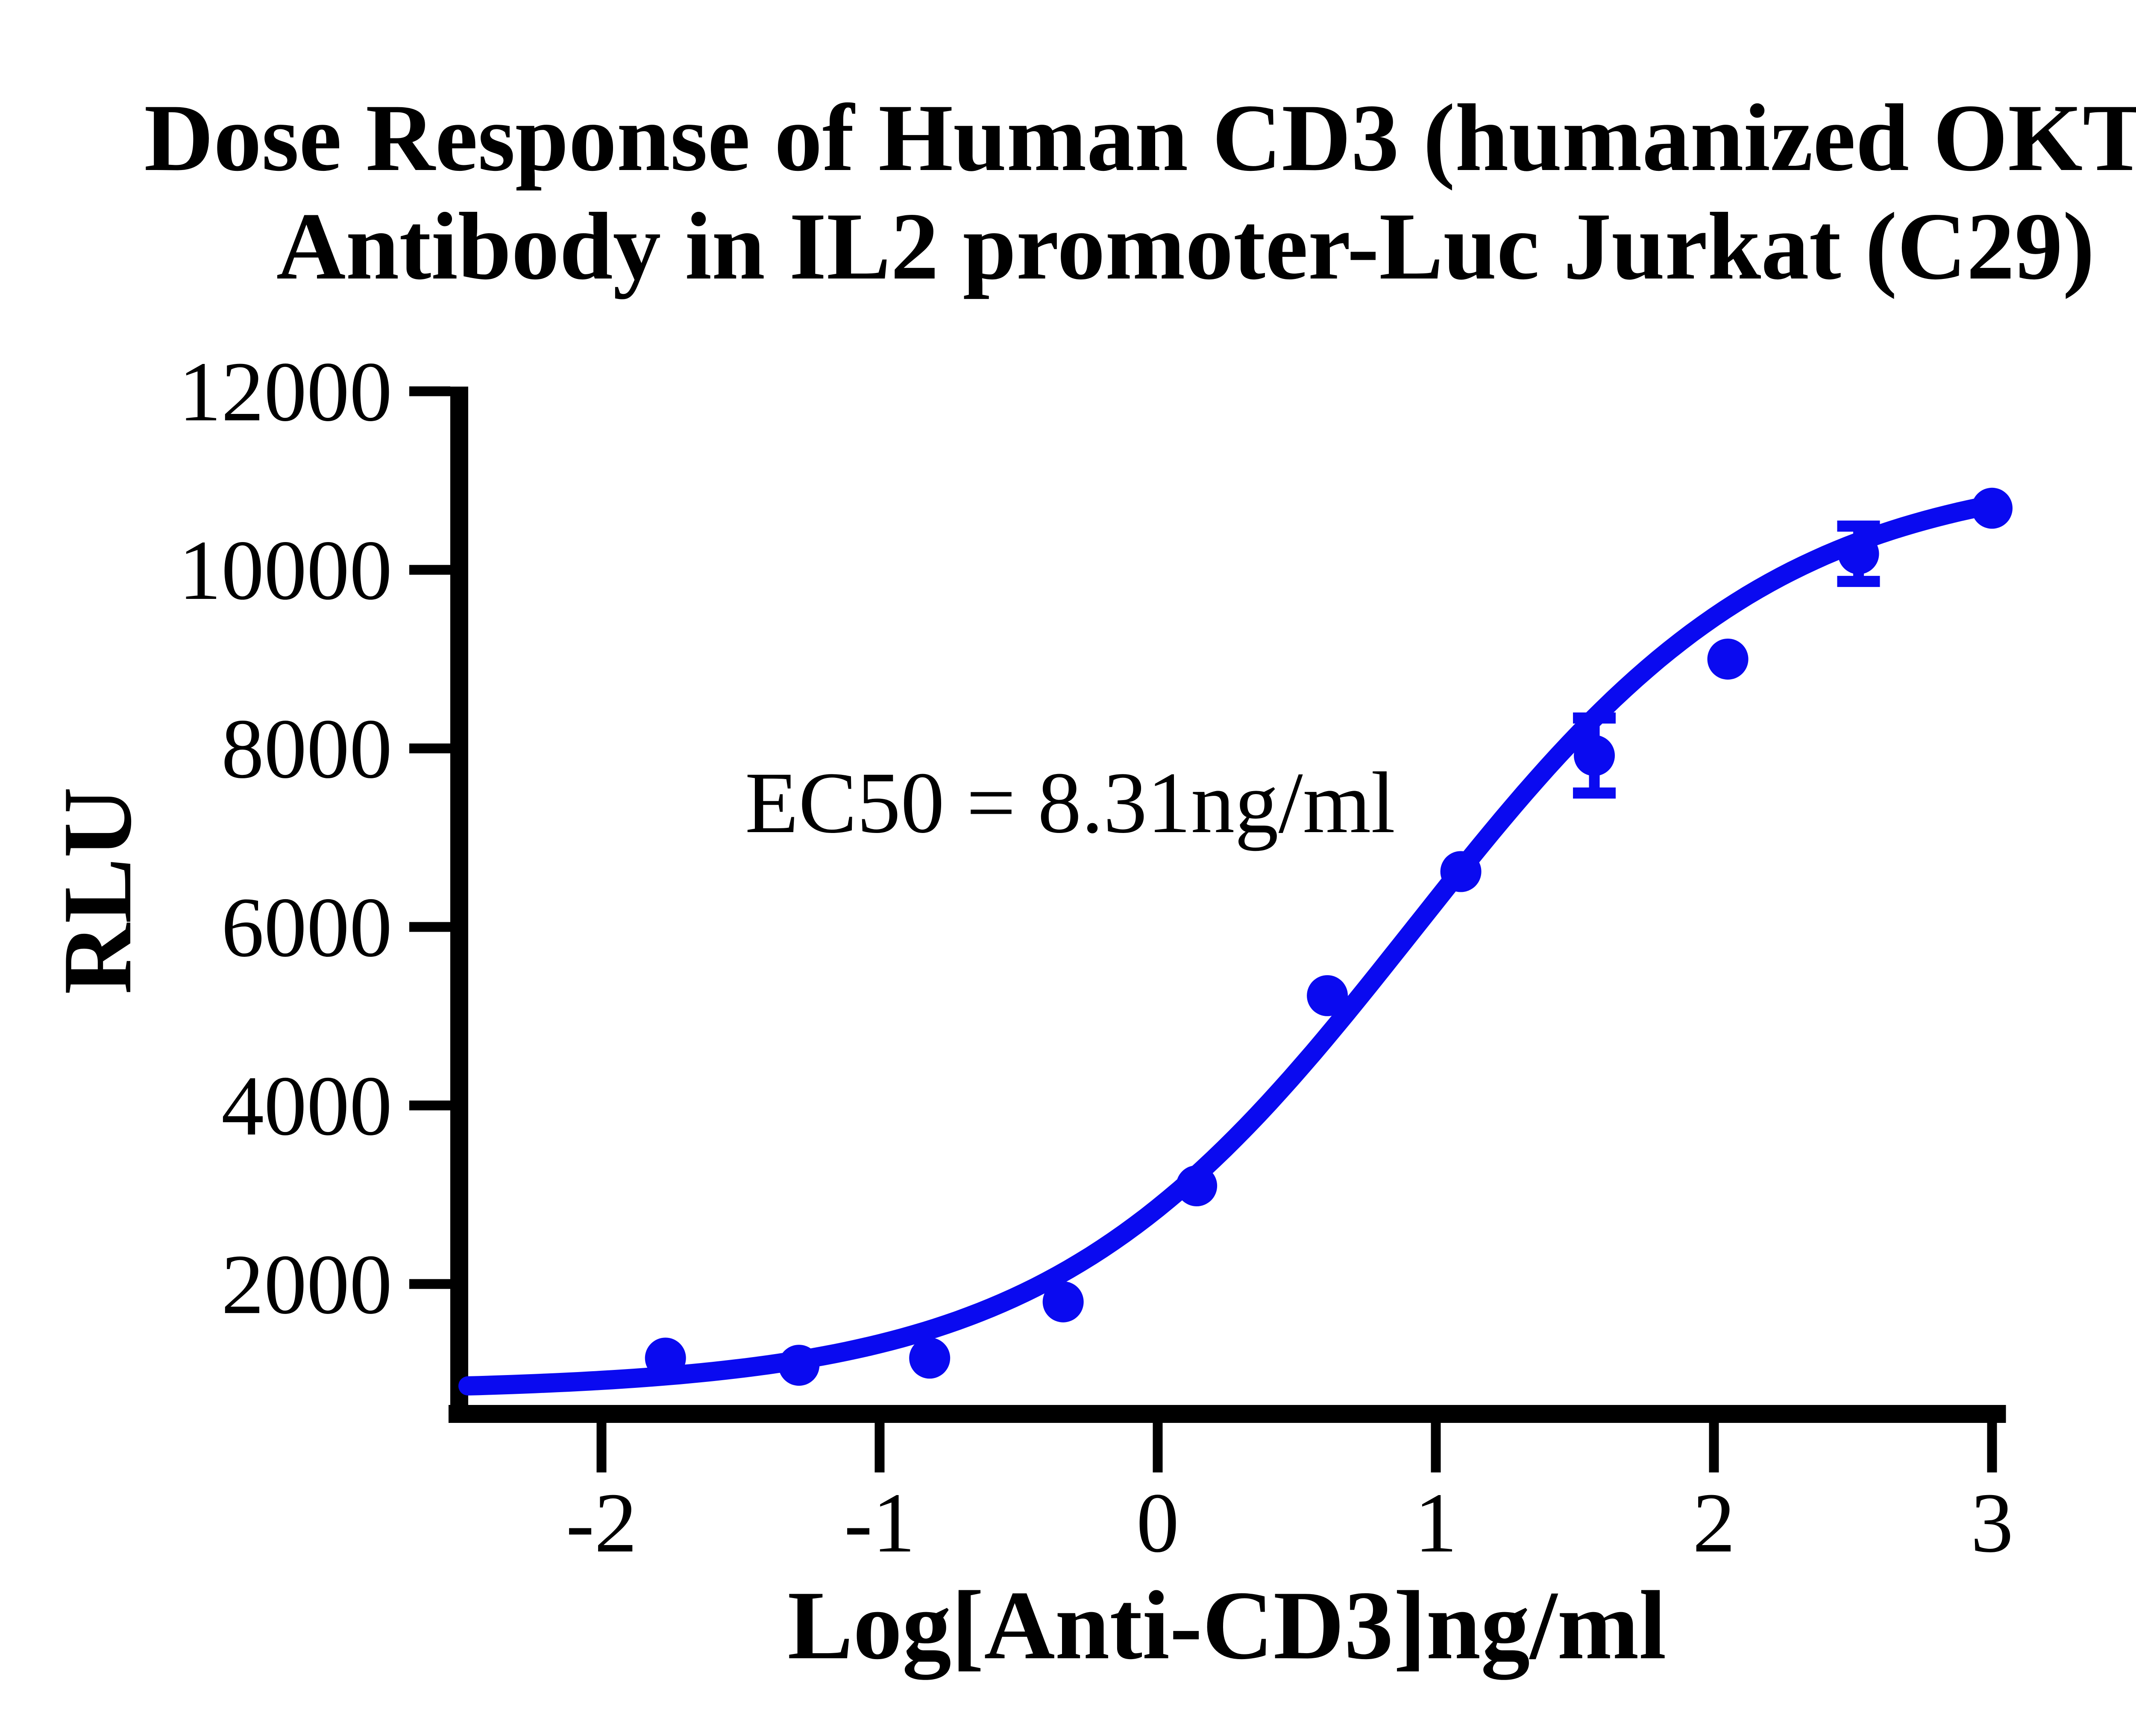 The width and height of the screenshot is (2136, 1736). What do you see at coordinates (1158, 1523) in the screenshot?
I see `x-axis-tick-label: 0` at bounding box center [1158, 1523].